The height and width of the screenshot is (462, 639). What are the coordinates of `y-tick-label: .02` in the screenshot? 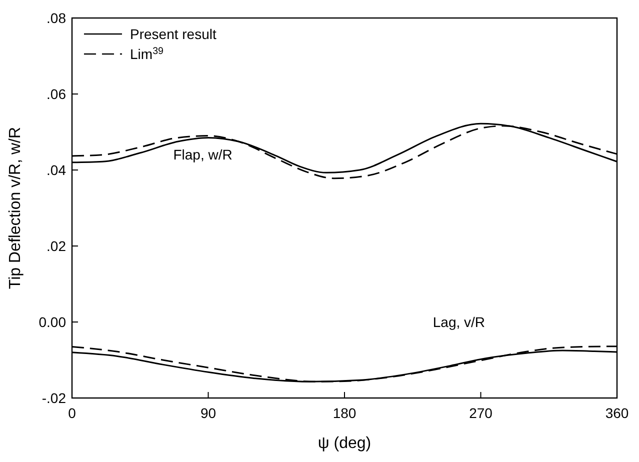 It's located at (56, 246).